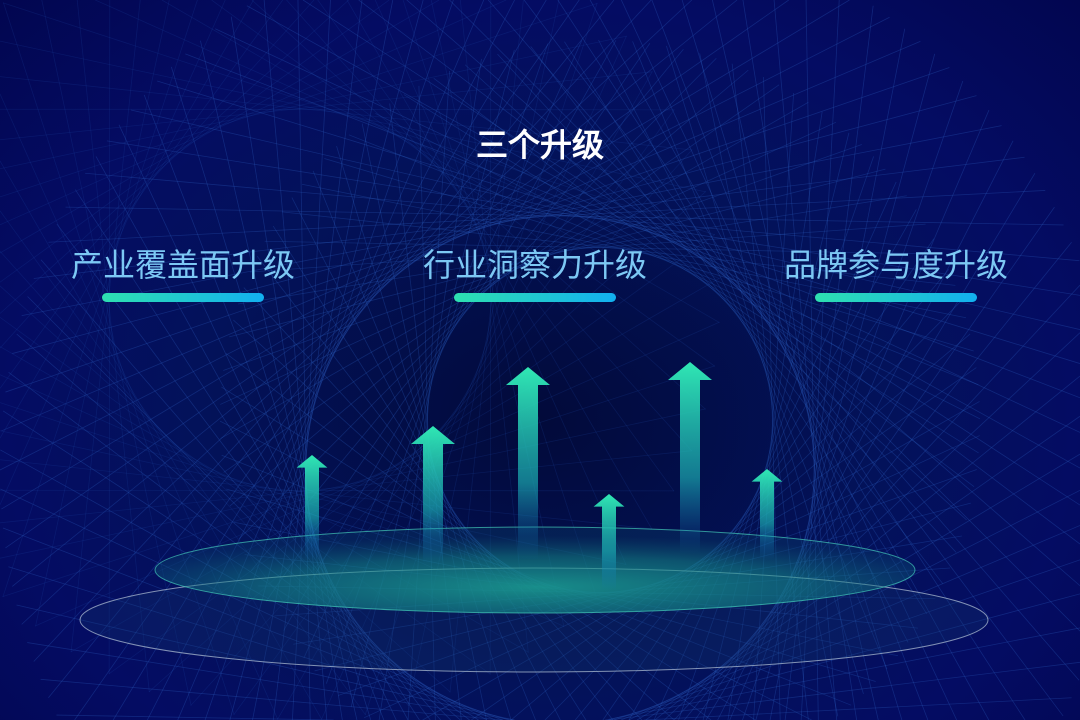 This screenshot has height=720, width=1080. What do you see at coordinates (534, 265) in the screenshot?
I see `upgrade-label: 行业洞察力升级` at bounding box center [534, 265].